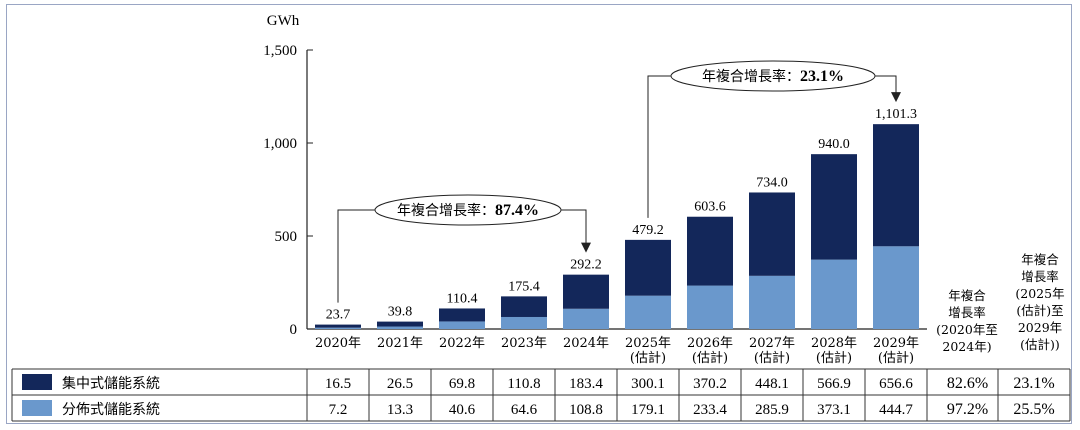  Describe the element at coordinates (772, 410) in the screenshot. I see `table-cell: 285.9` at that location.